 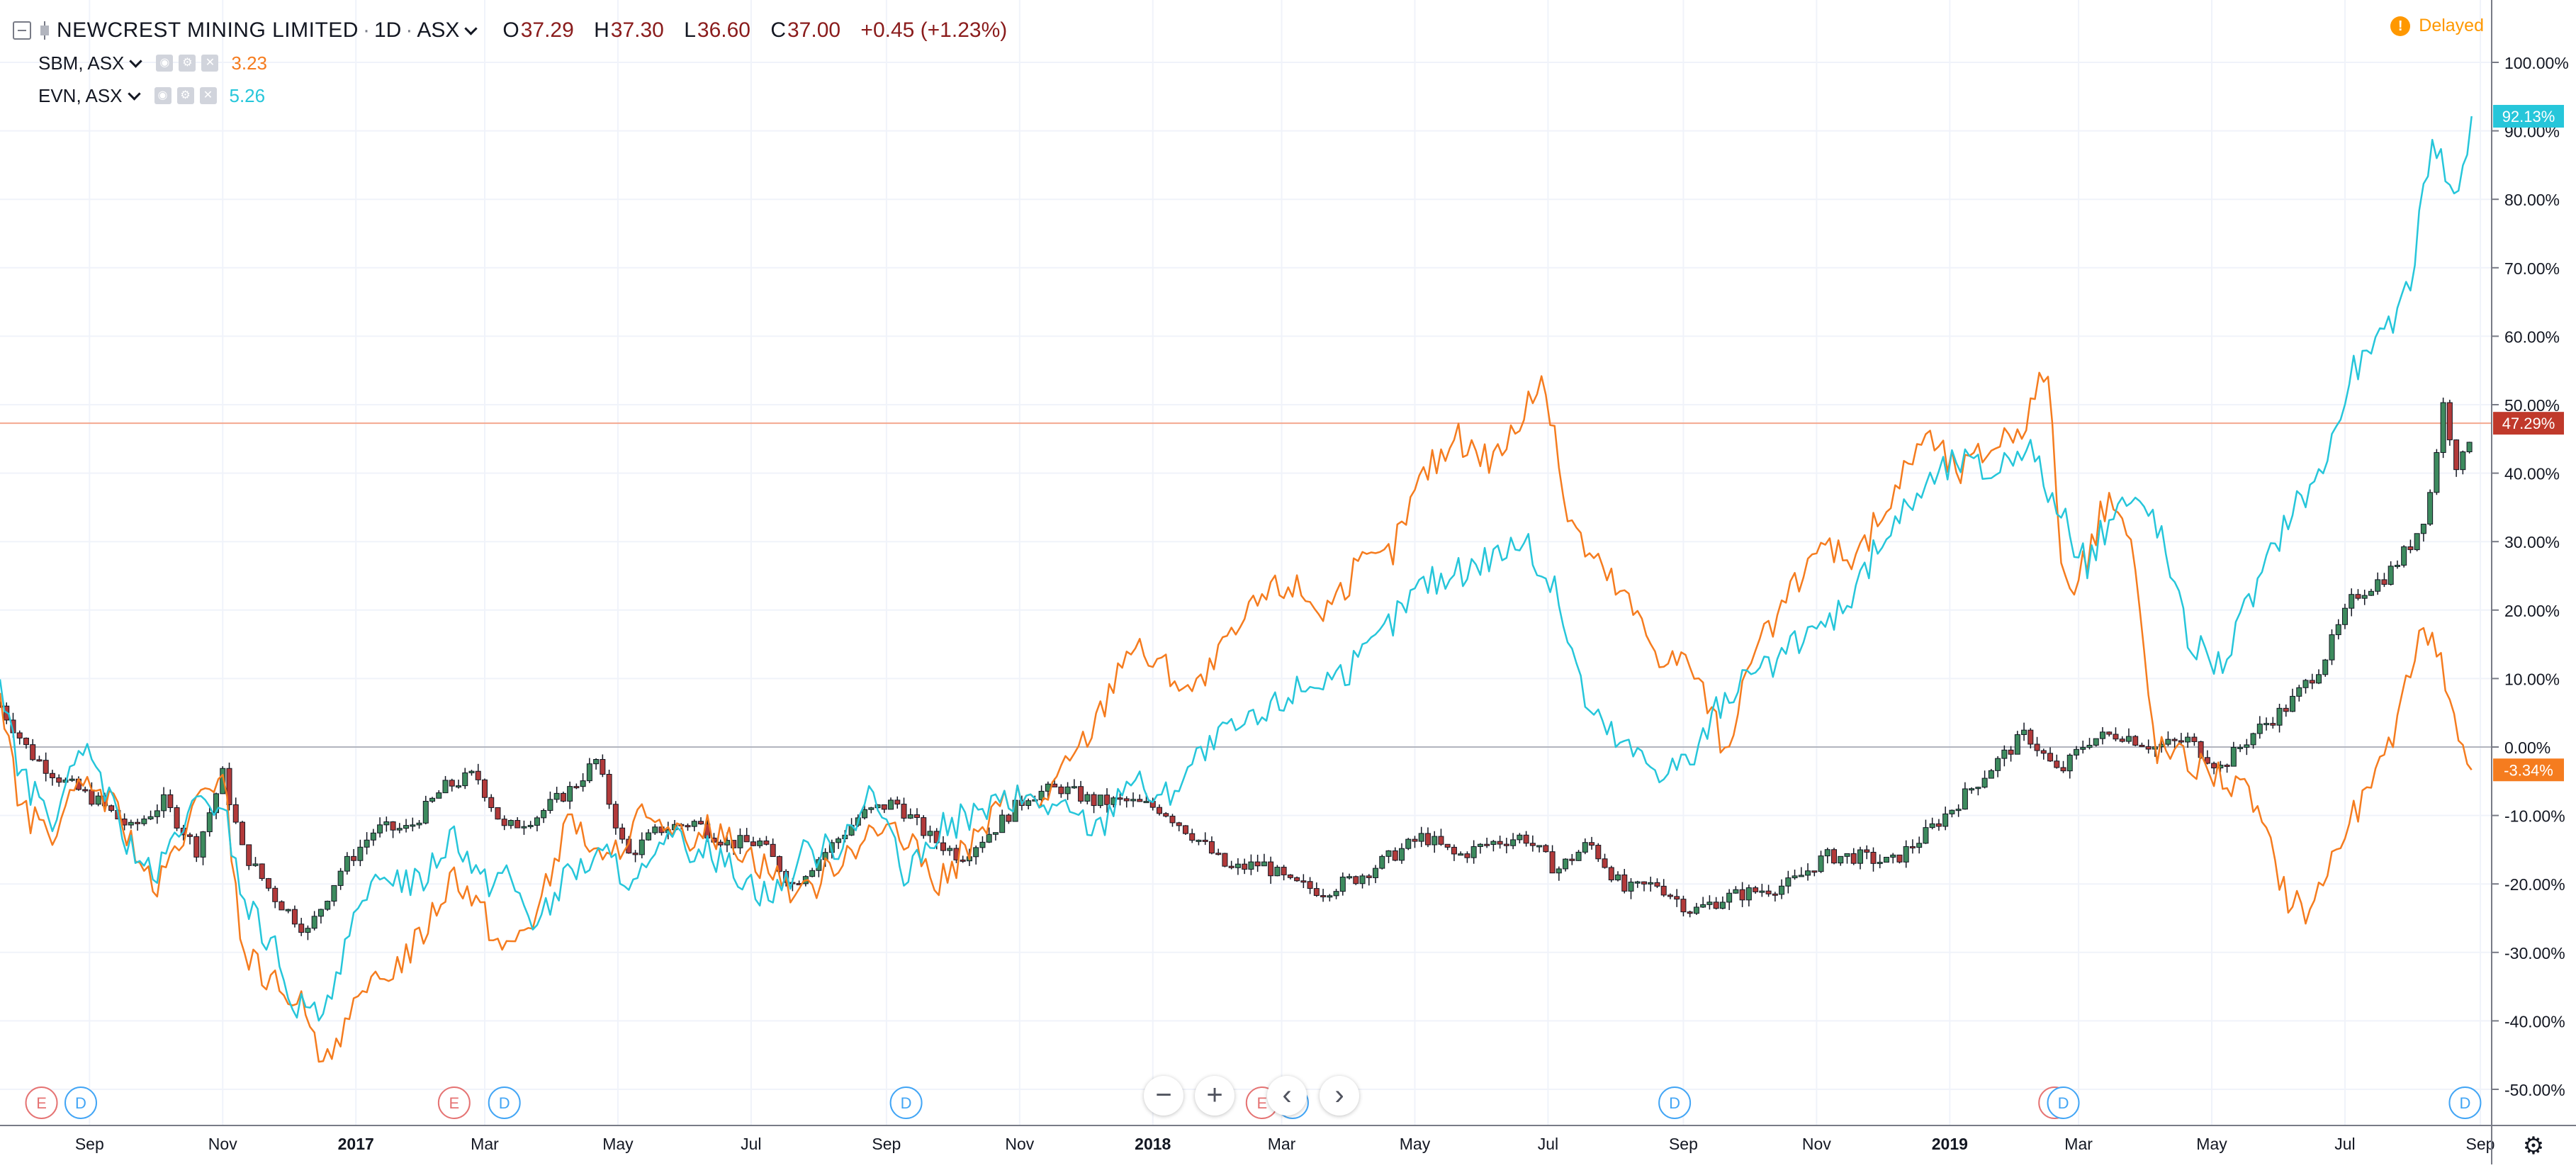 What do you see at coordinates (1339, 1096) in the screenshot?
I see `scroll-right-button: ›` at bounding box center [1339, 1096].